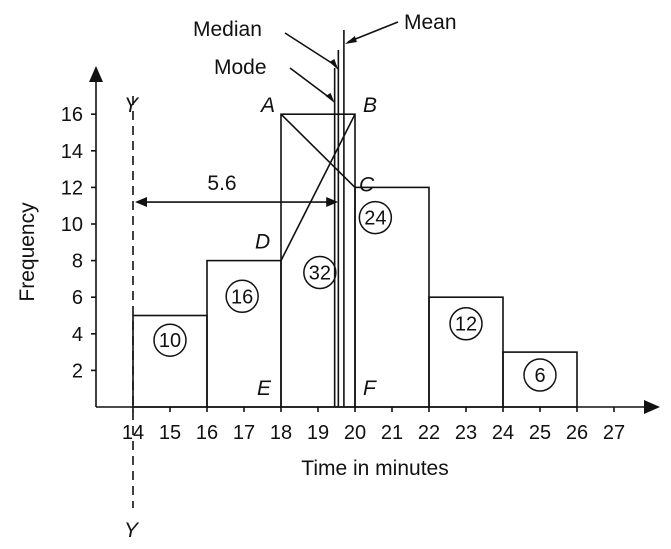  Describe the element at coordinates (72, 115) in the screenshot. I see `y-tick-label: 16` at that location.